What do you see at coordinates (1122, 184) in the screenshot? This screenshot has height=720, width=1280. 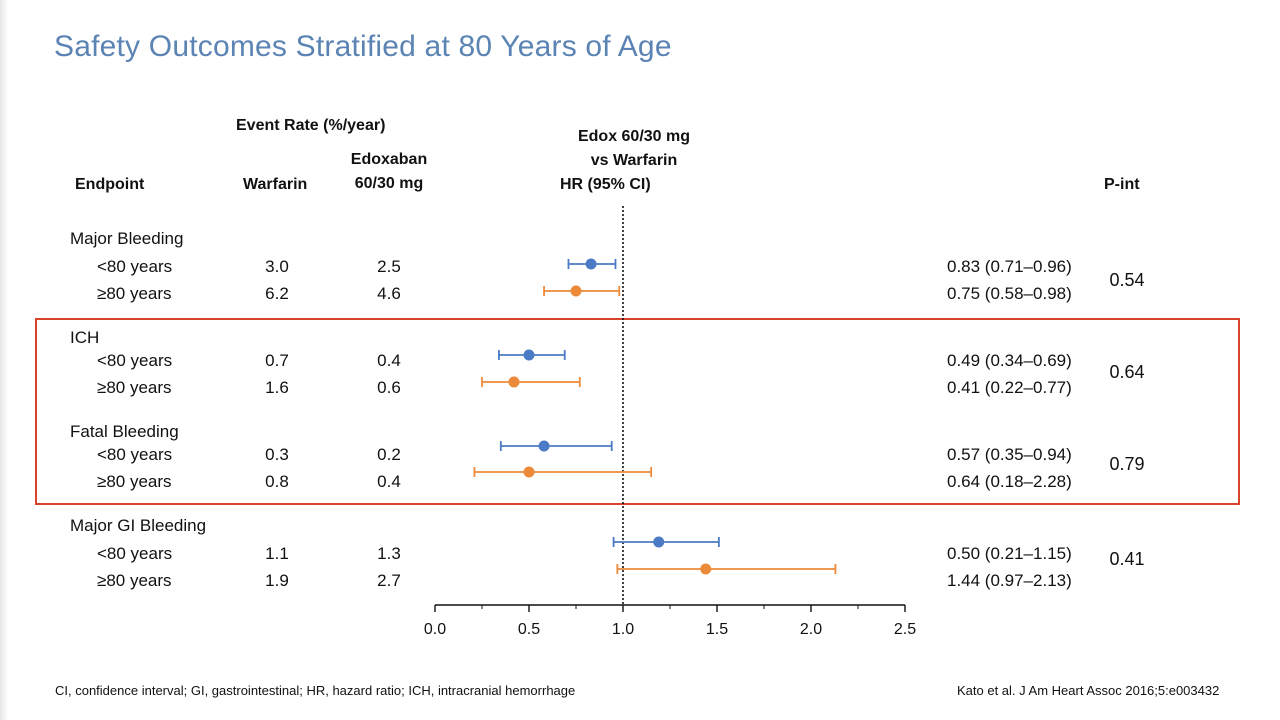 I see `header-pint: P-int` at bounding box center [1122, 184].